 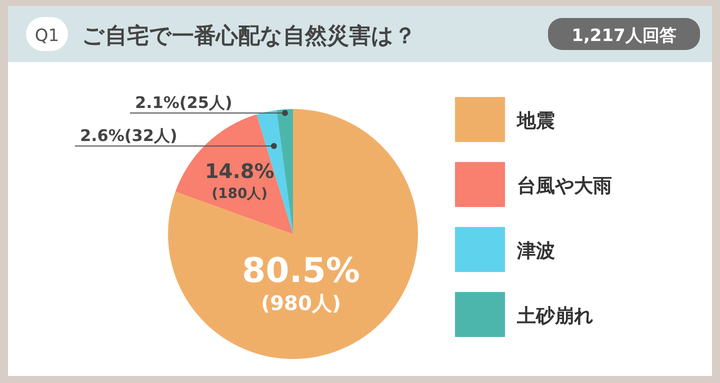 I want to click on text: 1,217人回答, so click(x=624, y=36).